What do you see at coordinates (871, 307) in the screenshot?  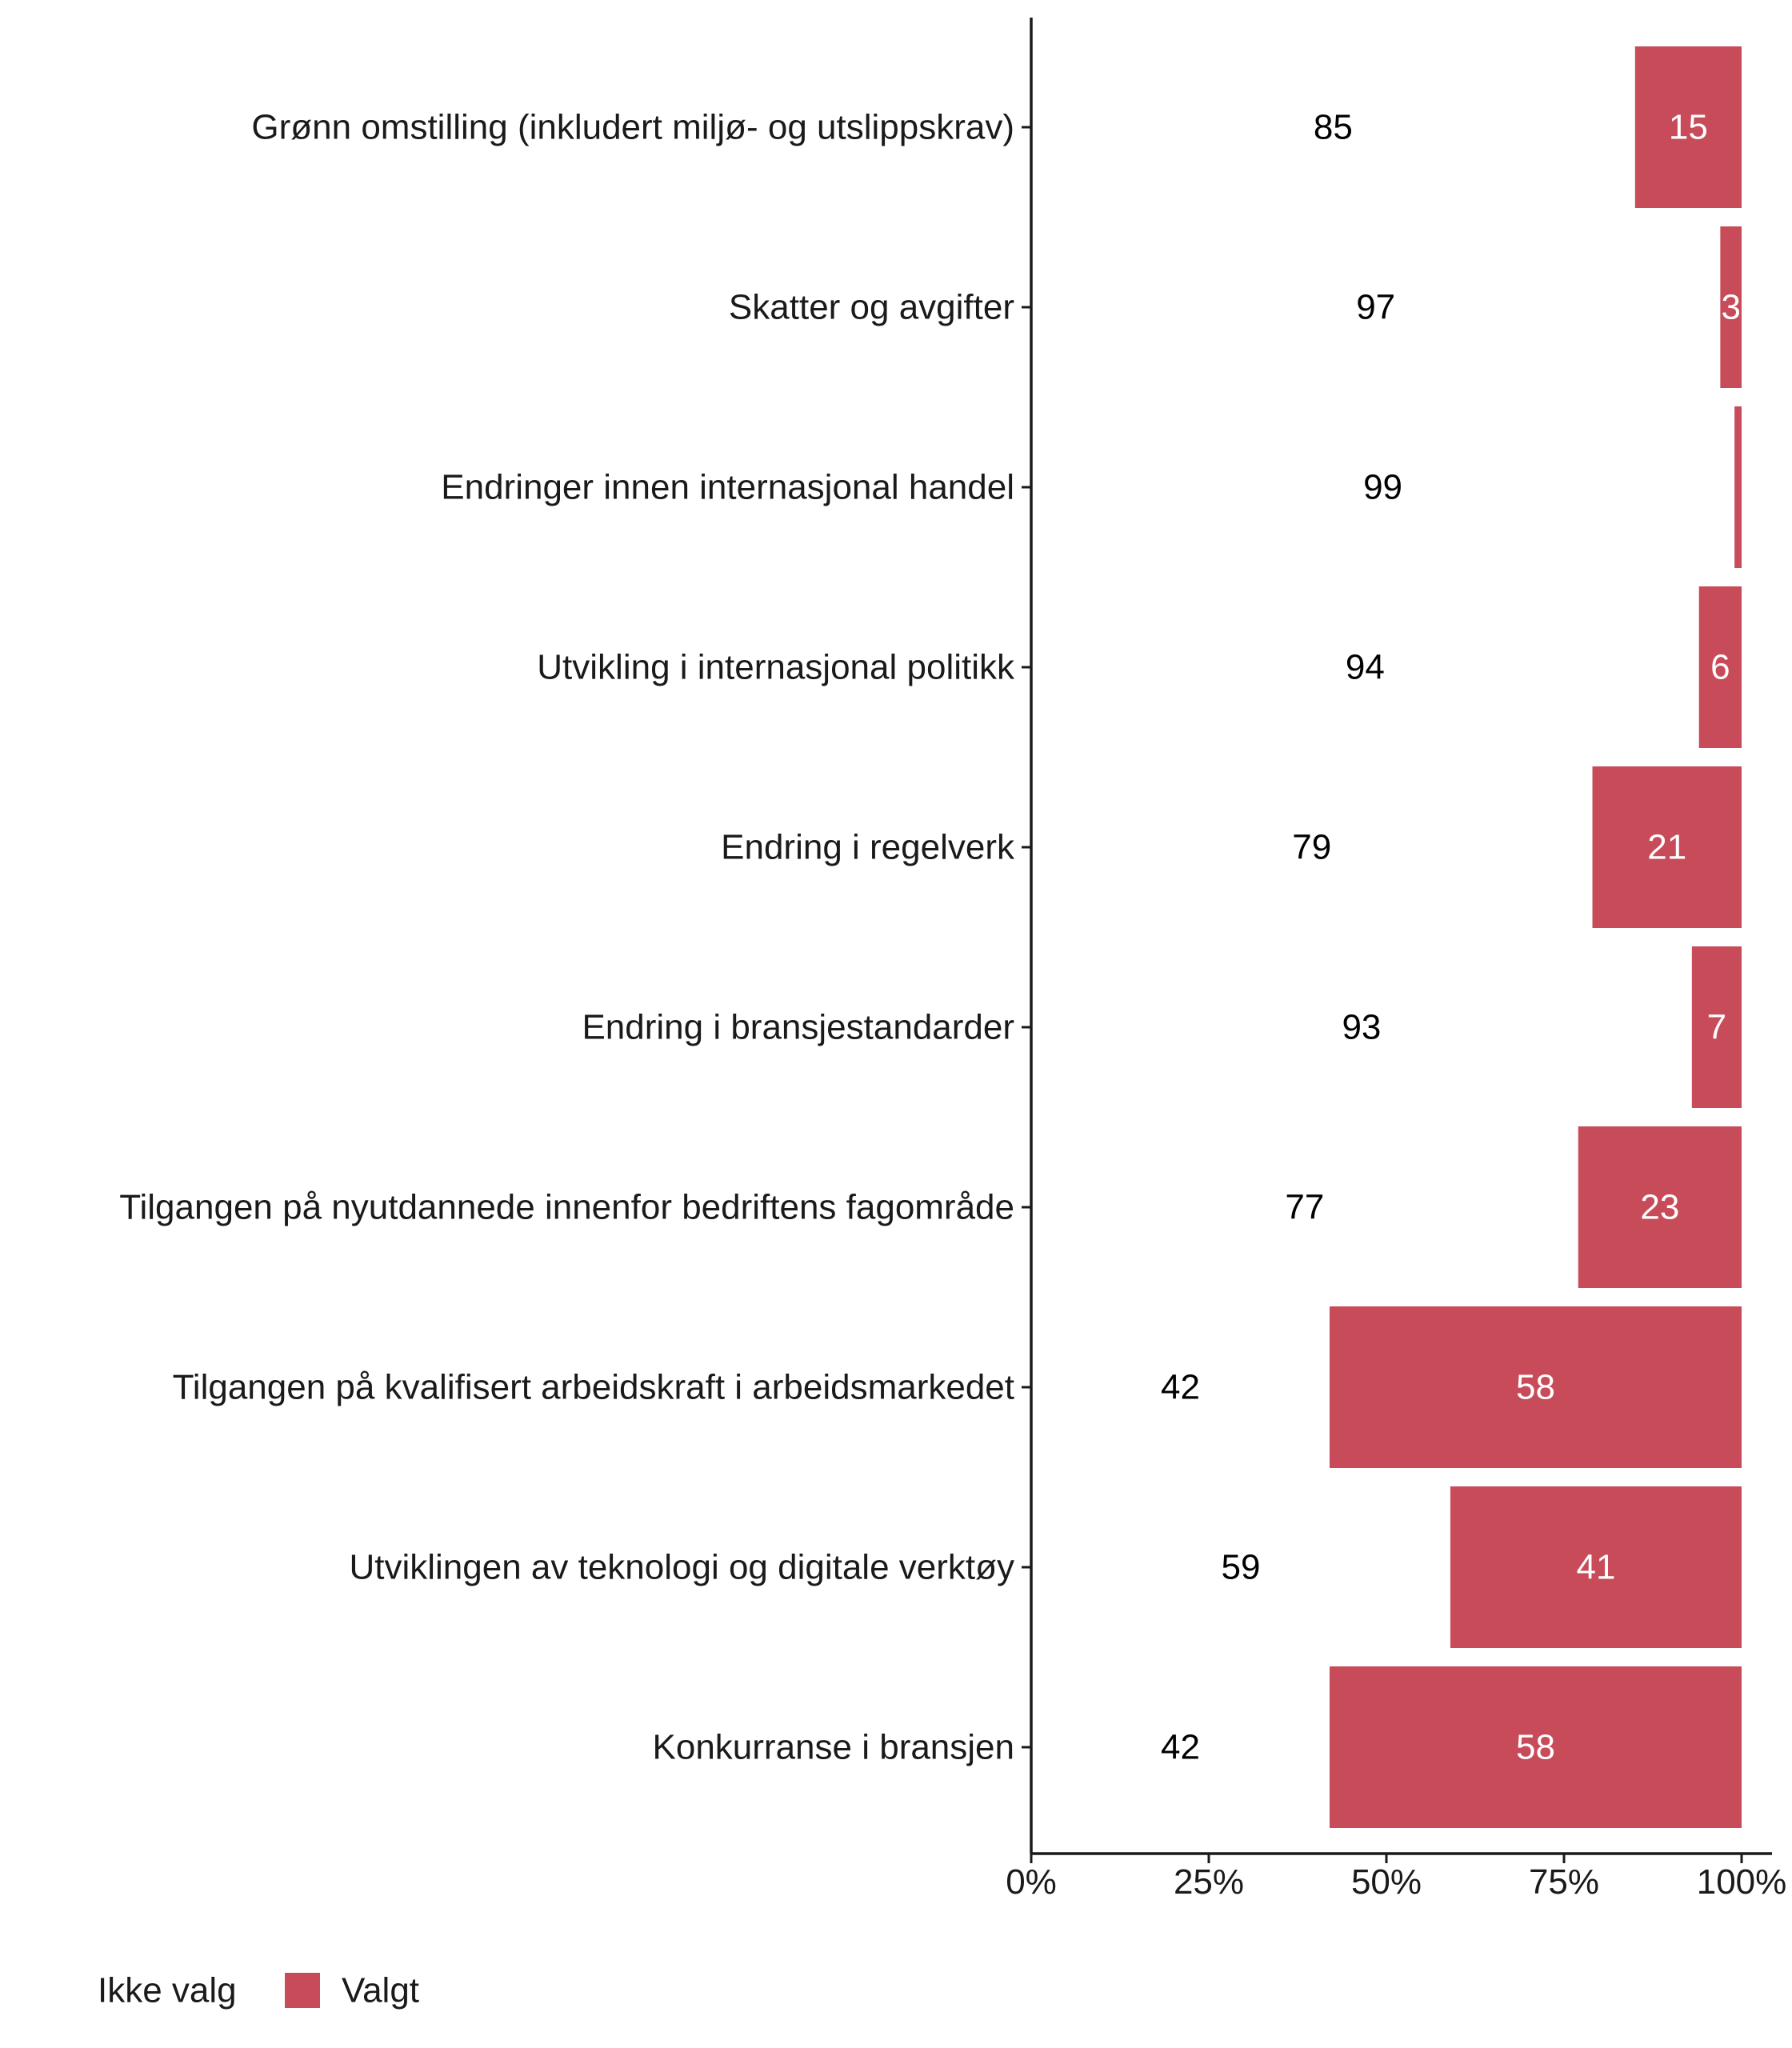 I see `category-label: Skatter og avgifter` at bounding box center [871, 307].